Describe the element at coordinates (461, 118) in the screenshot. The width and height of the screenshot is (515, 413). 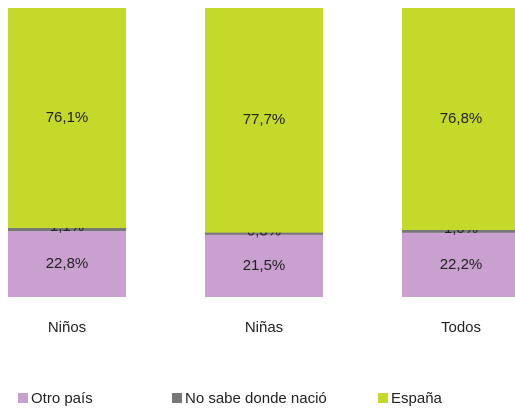
I see `data-label: 76,8%` at that location.